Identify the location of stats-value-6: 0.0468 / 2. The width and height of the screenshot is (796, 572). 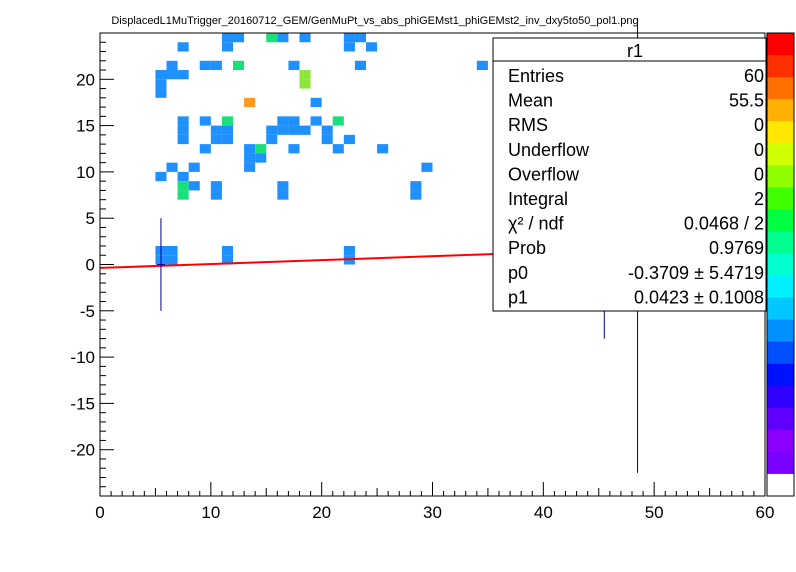
(724, 224).